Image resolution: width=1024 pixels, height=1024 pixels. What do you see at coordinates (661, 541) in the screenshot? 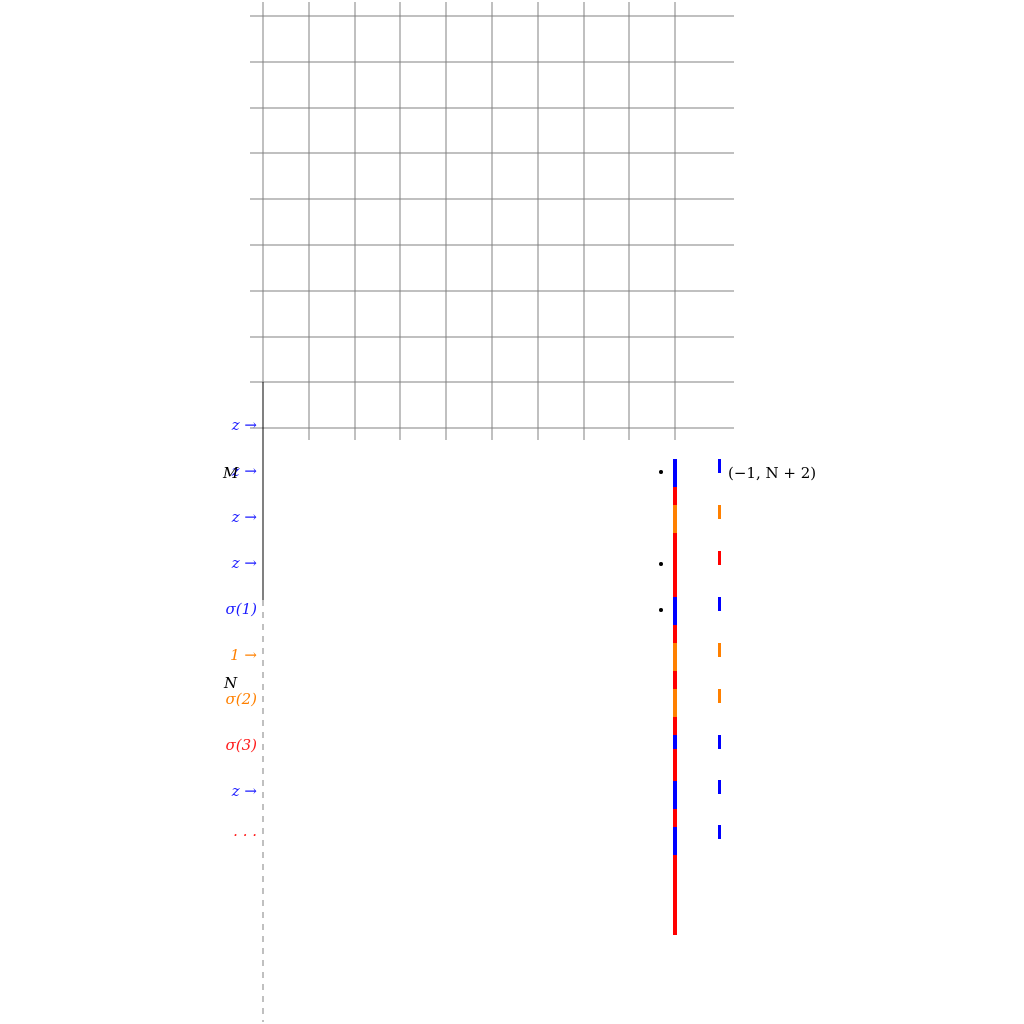
I see `dots` at bounding box center [661, 541].